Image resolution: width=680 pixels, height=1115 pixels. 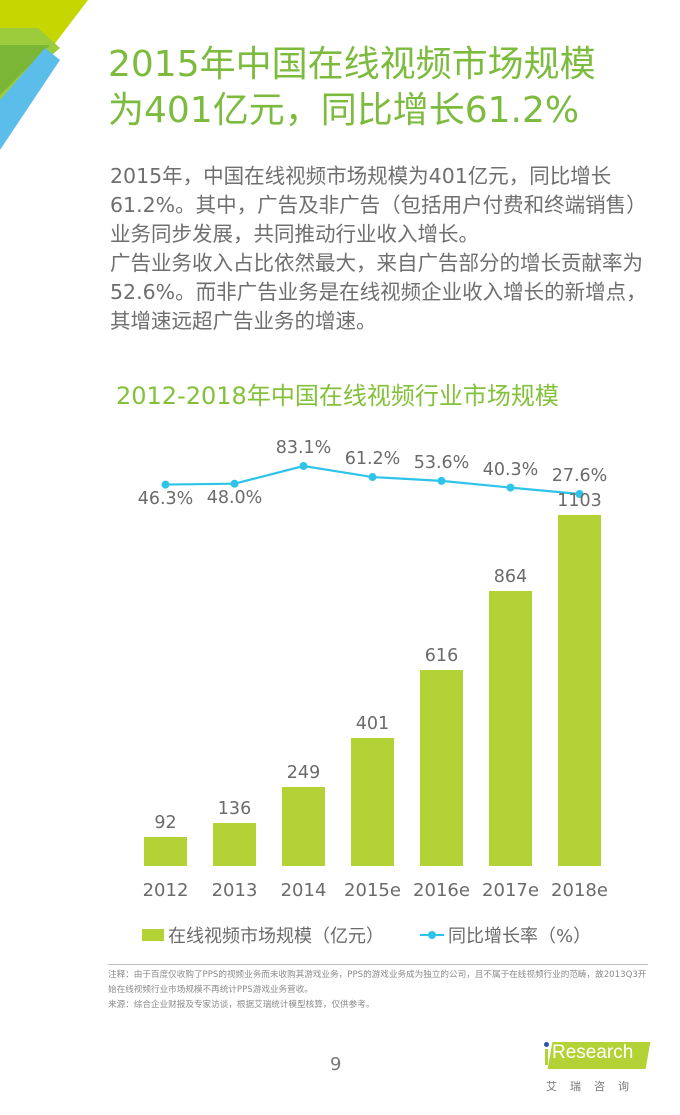 What do you see at coordinates (234, 808) in the screenshot?
I see `bar-value-label: 136` at bounding box center [234, 808].